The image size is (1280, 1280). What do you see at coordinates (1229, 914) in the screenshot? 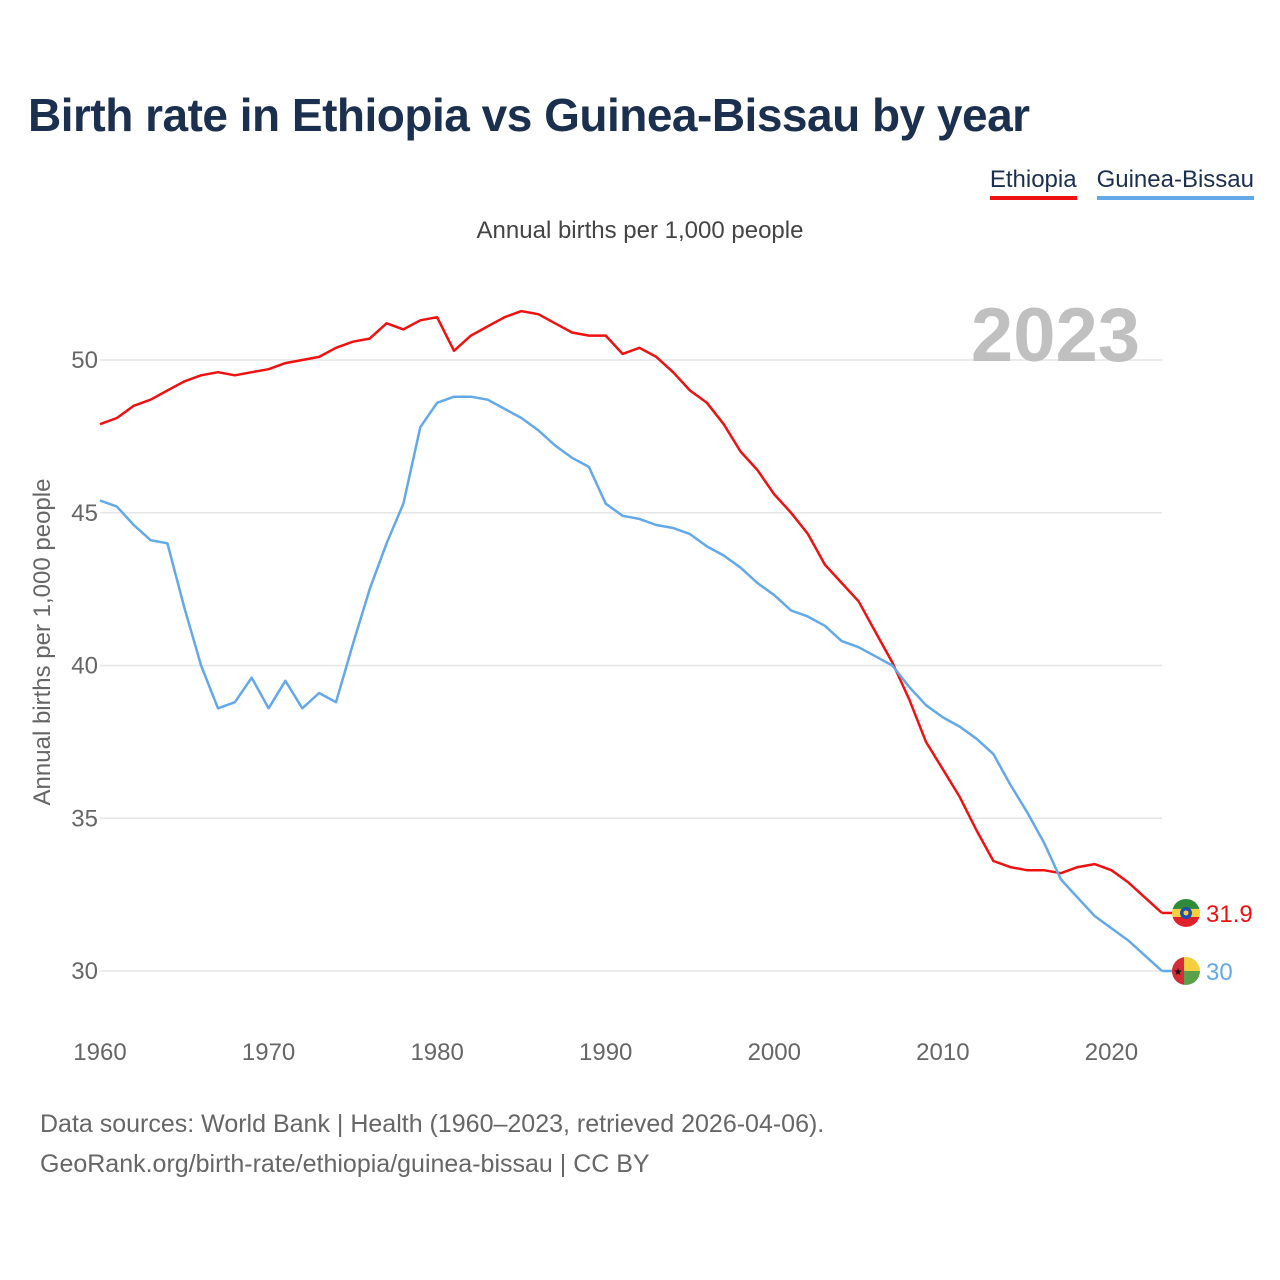
I see `ethiopia-end-label: 31.9` at bounding box center [1229, 914].